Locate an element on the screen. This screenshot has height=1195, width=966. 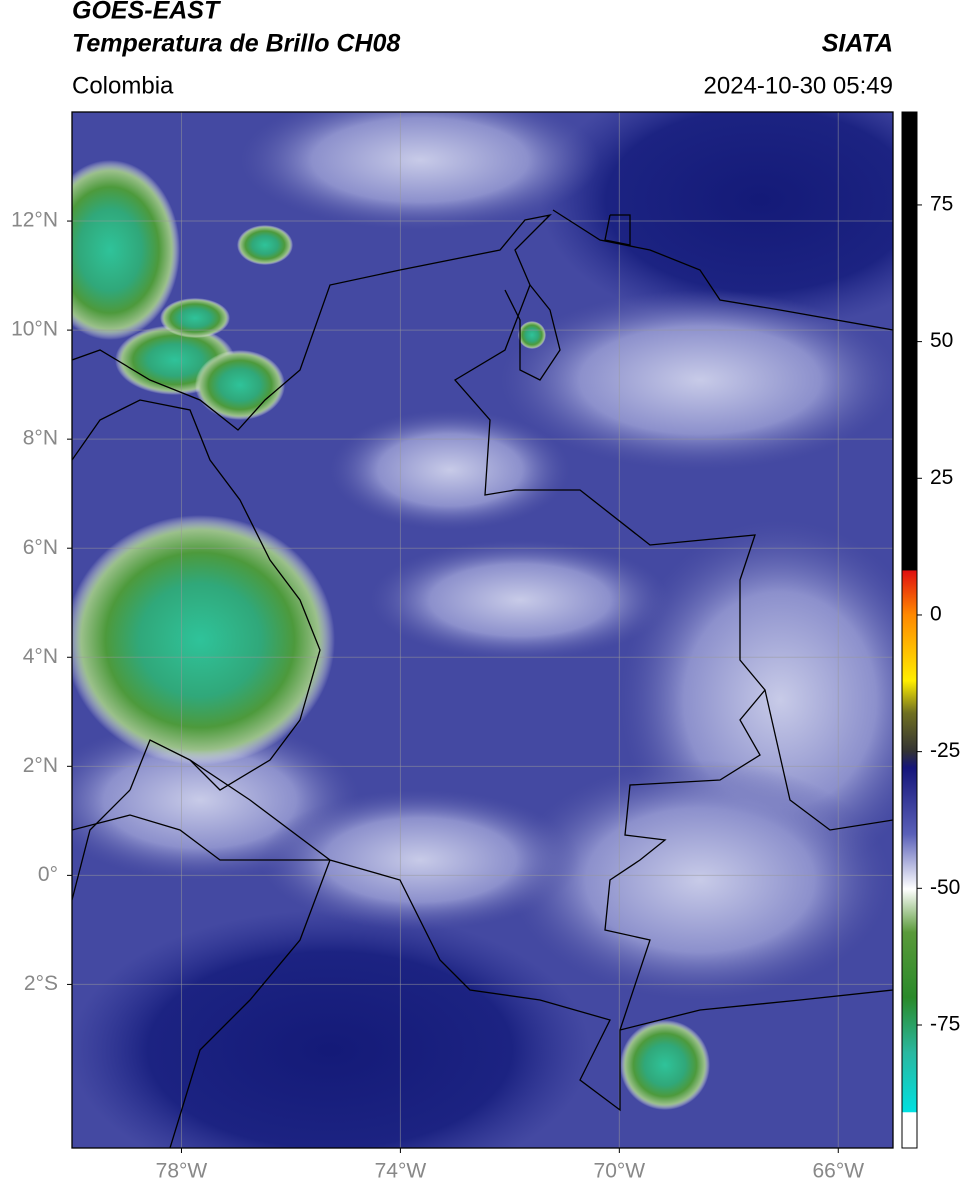
source: SIATA is located at coordinates (857, 44).